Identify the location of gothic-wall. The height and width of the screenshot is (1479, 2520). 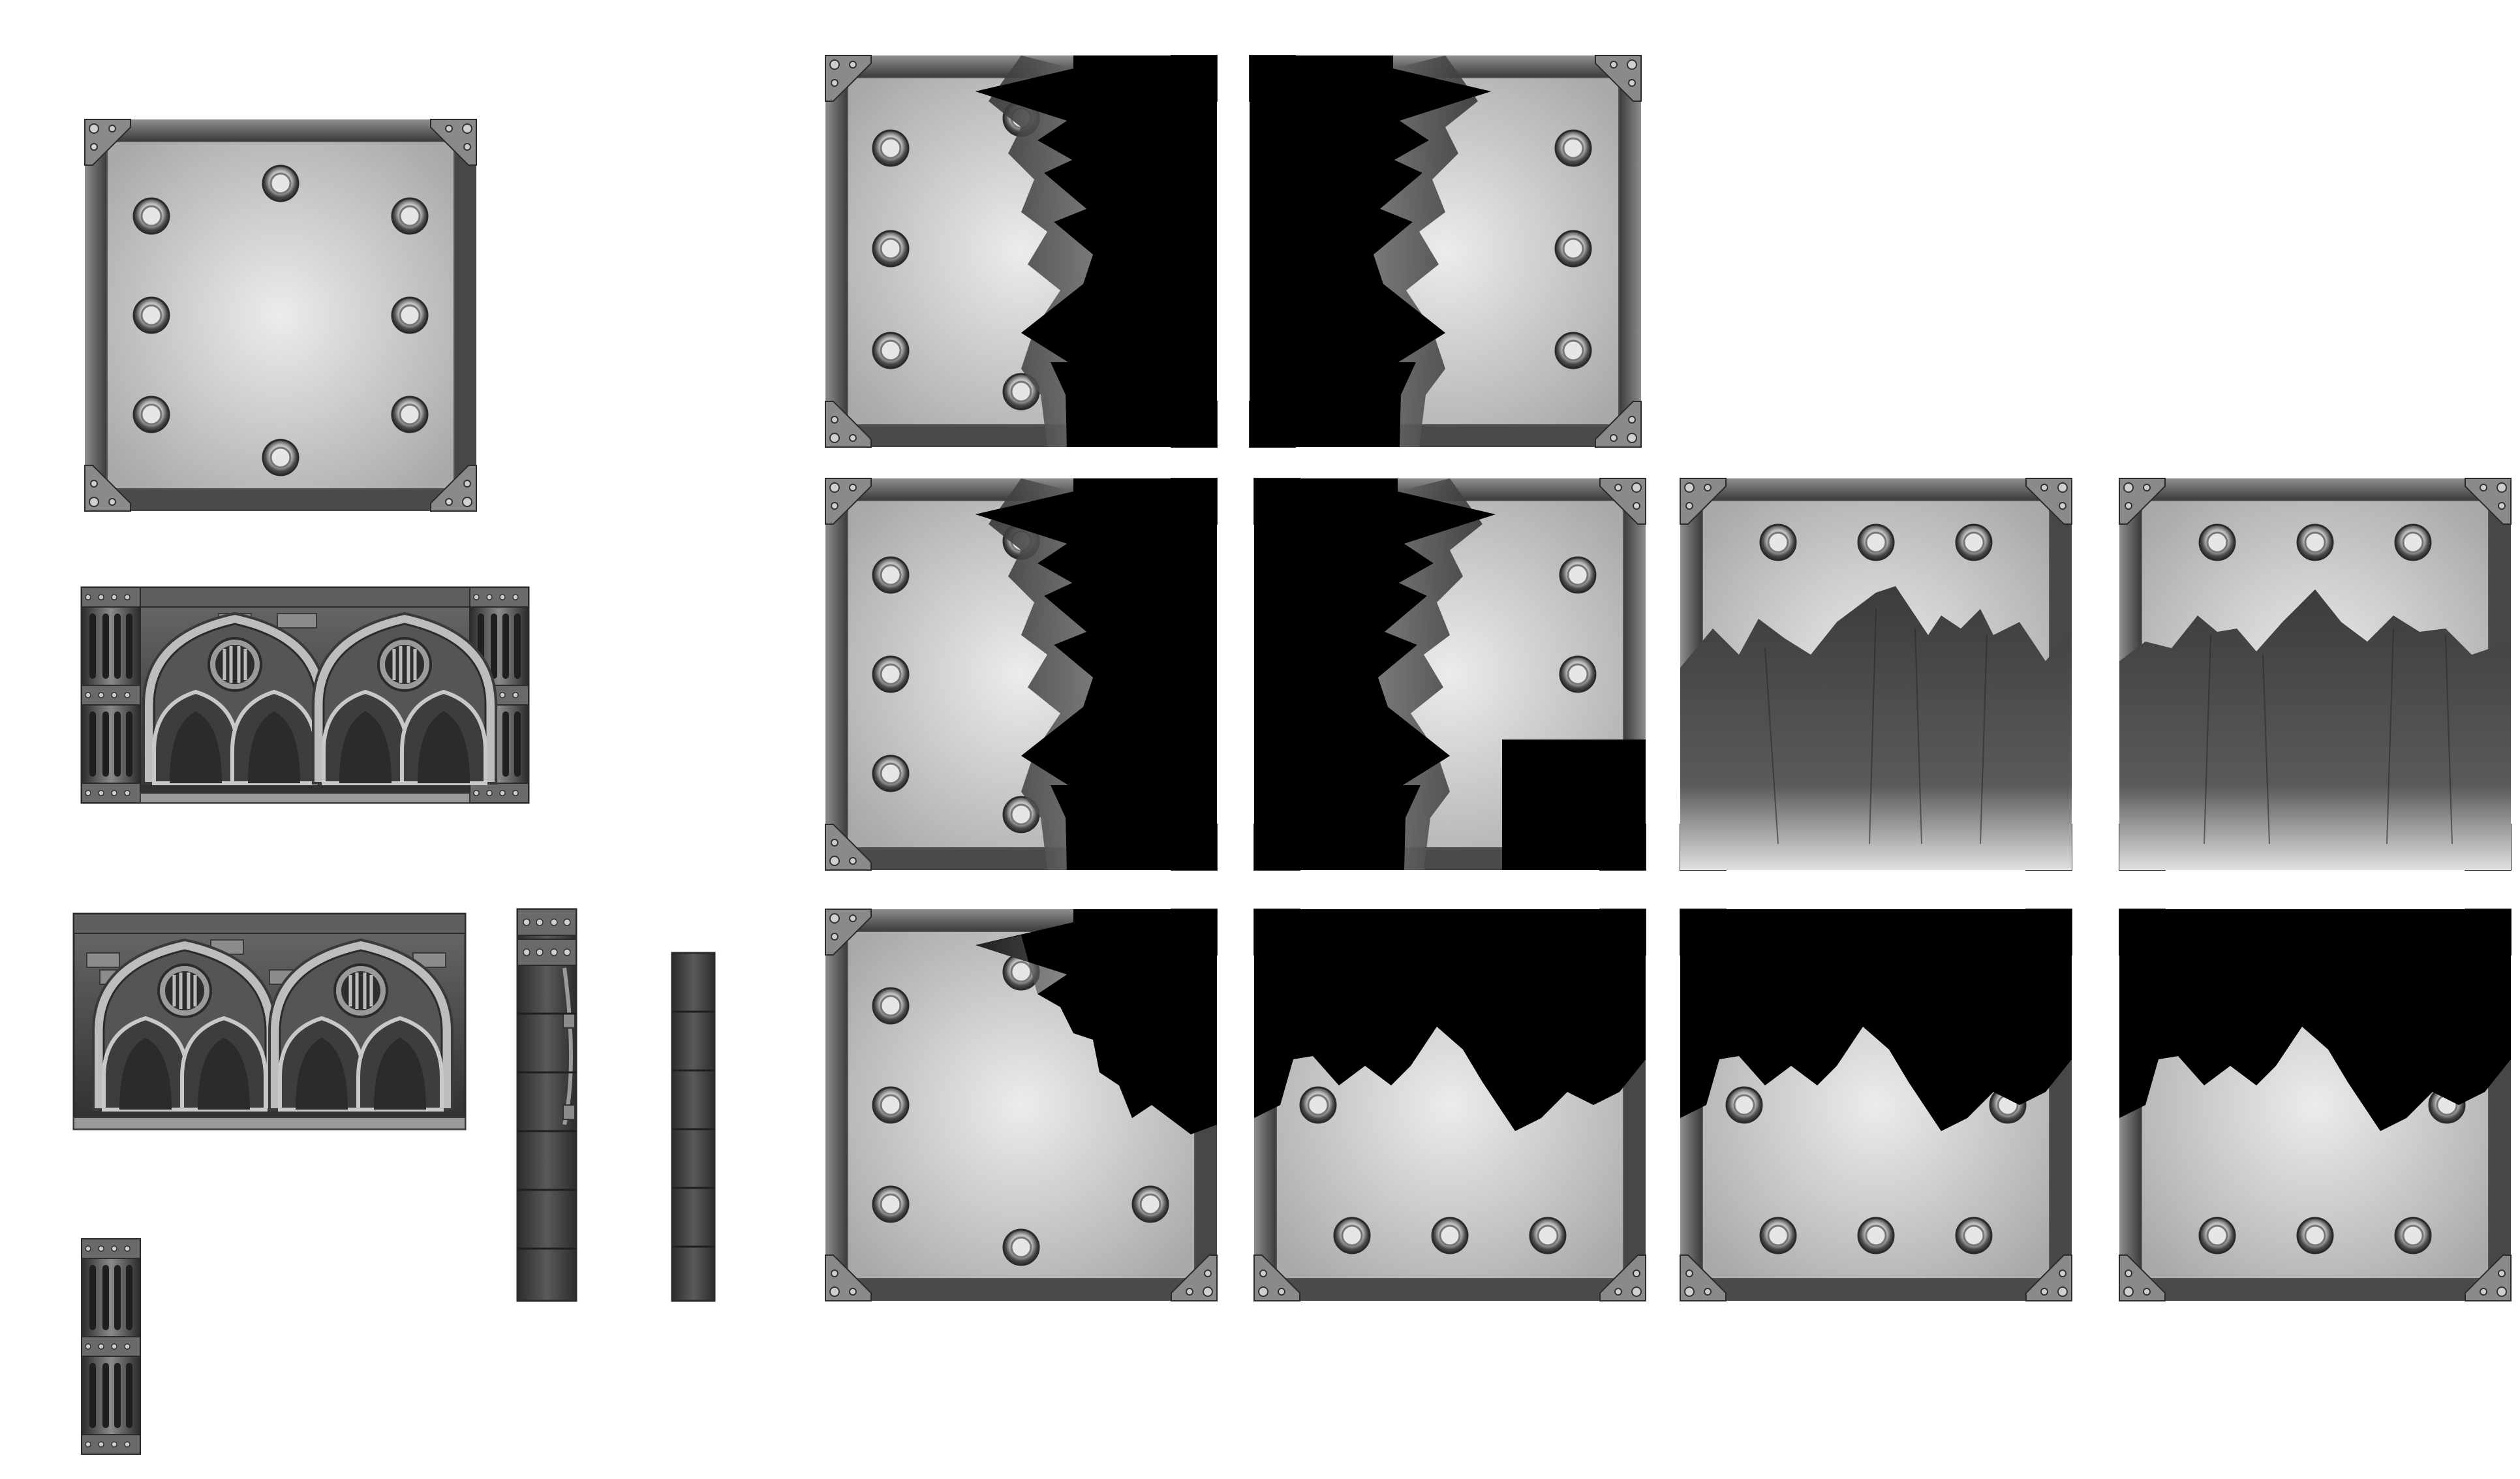
(269, 1021).